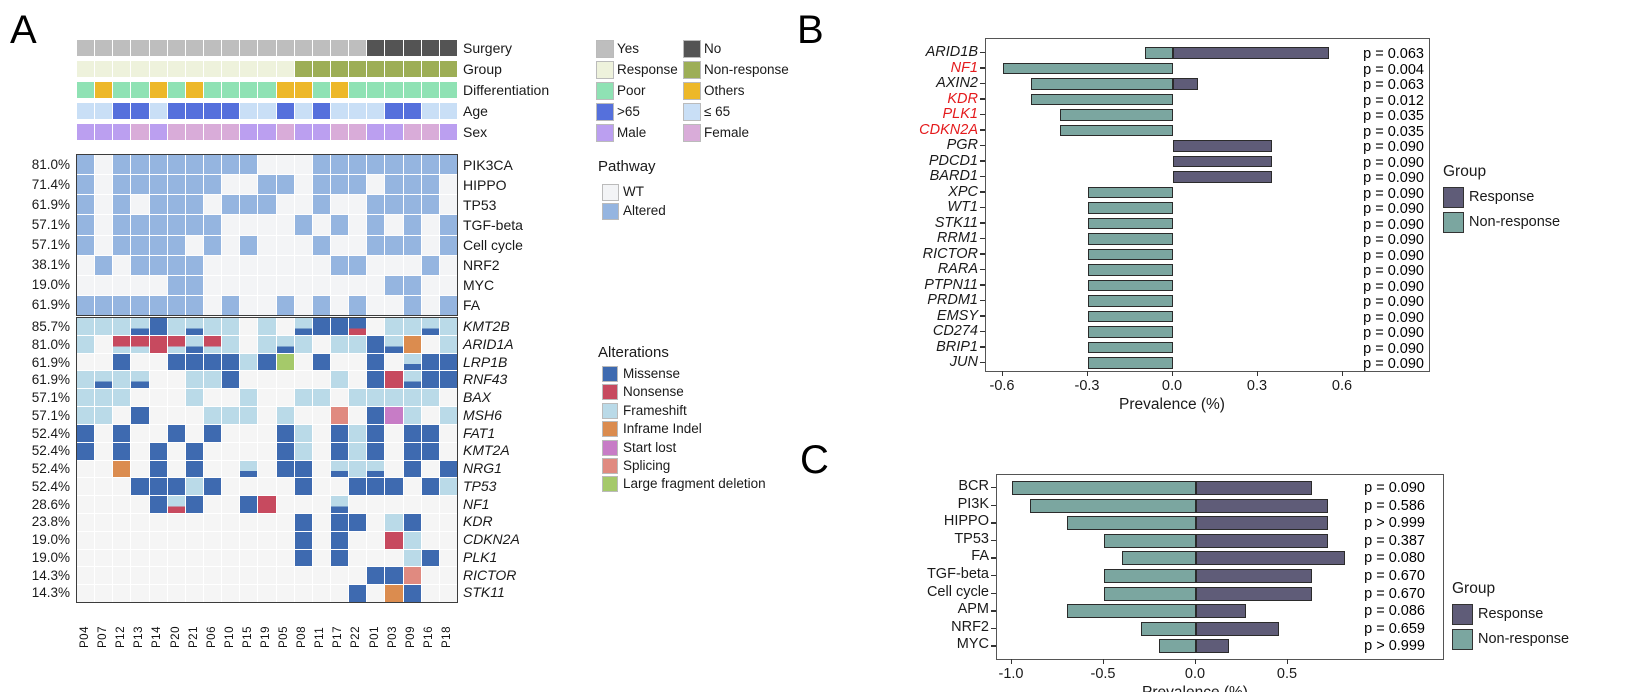 This screenshot has height=692, width=1637. Describe the element at coordinates (964, 67) in the screenshot. I see `bar-category-label: NF1` at that location.